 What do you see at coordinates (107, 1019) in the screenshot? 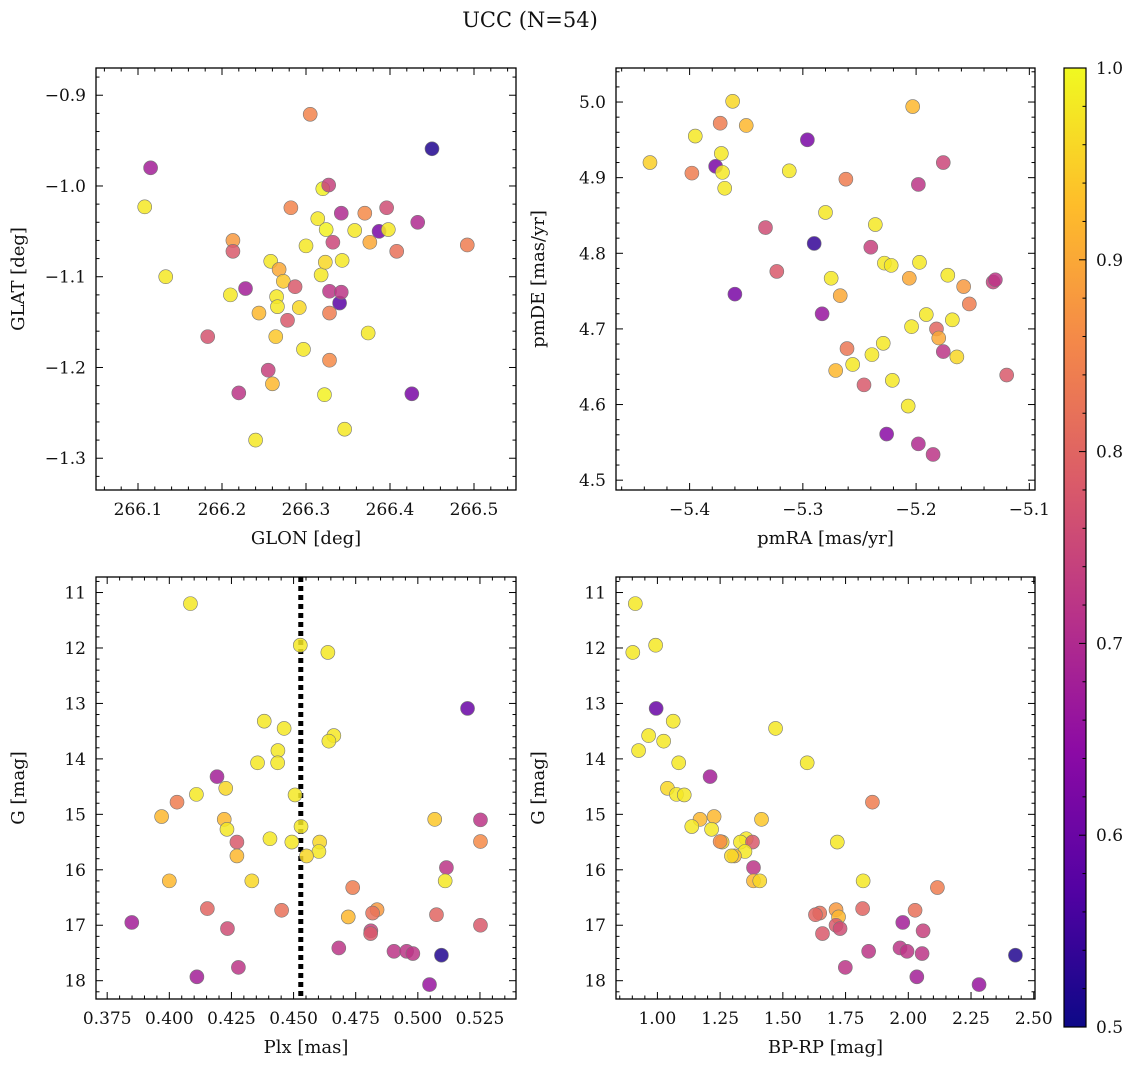
I see `x-tick-label: 0.375` at bounding box center [107, 1019].